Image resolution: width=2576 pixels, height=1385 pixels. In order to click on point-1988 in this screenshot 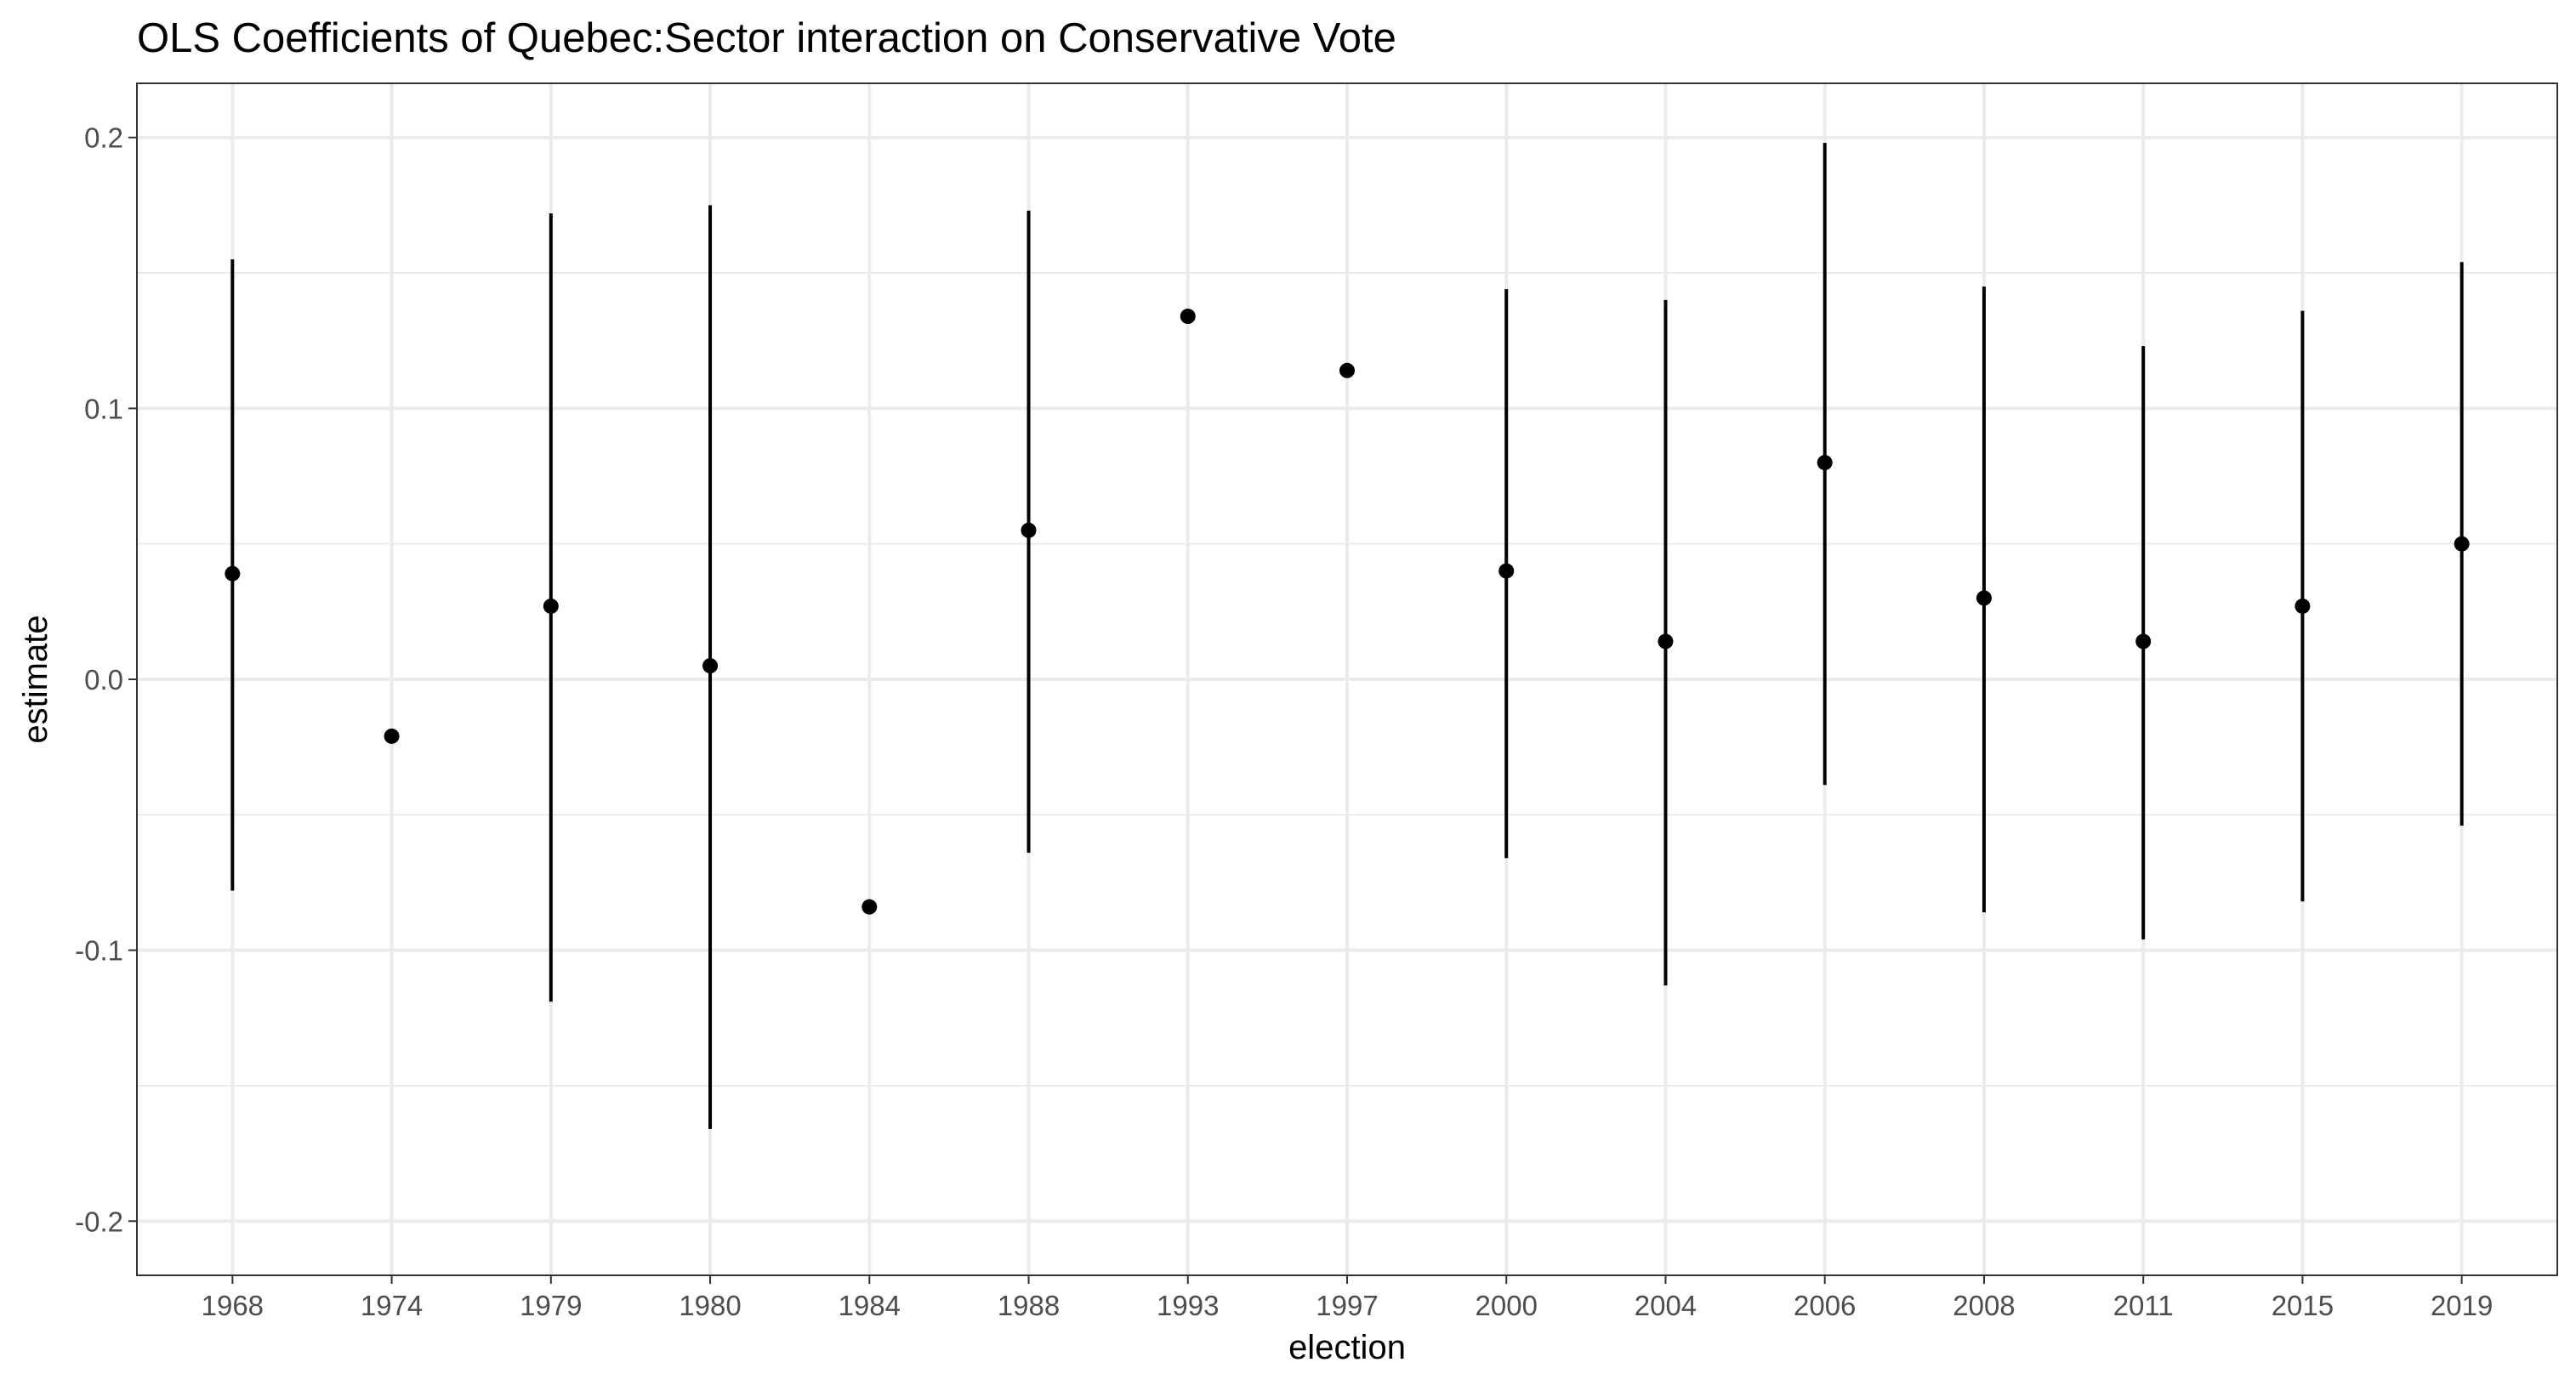, I will do `click(1029, 530)`.